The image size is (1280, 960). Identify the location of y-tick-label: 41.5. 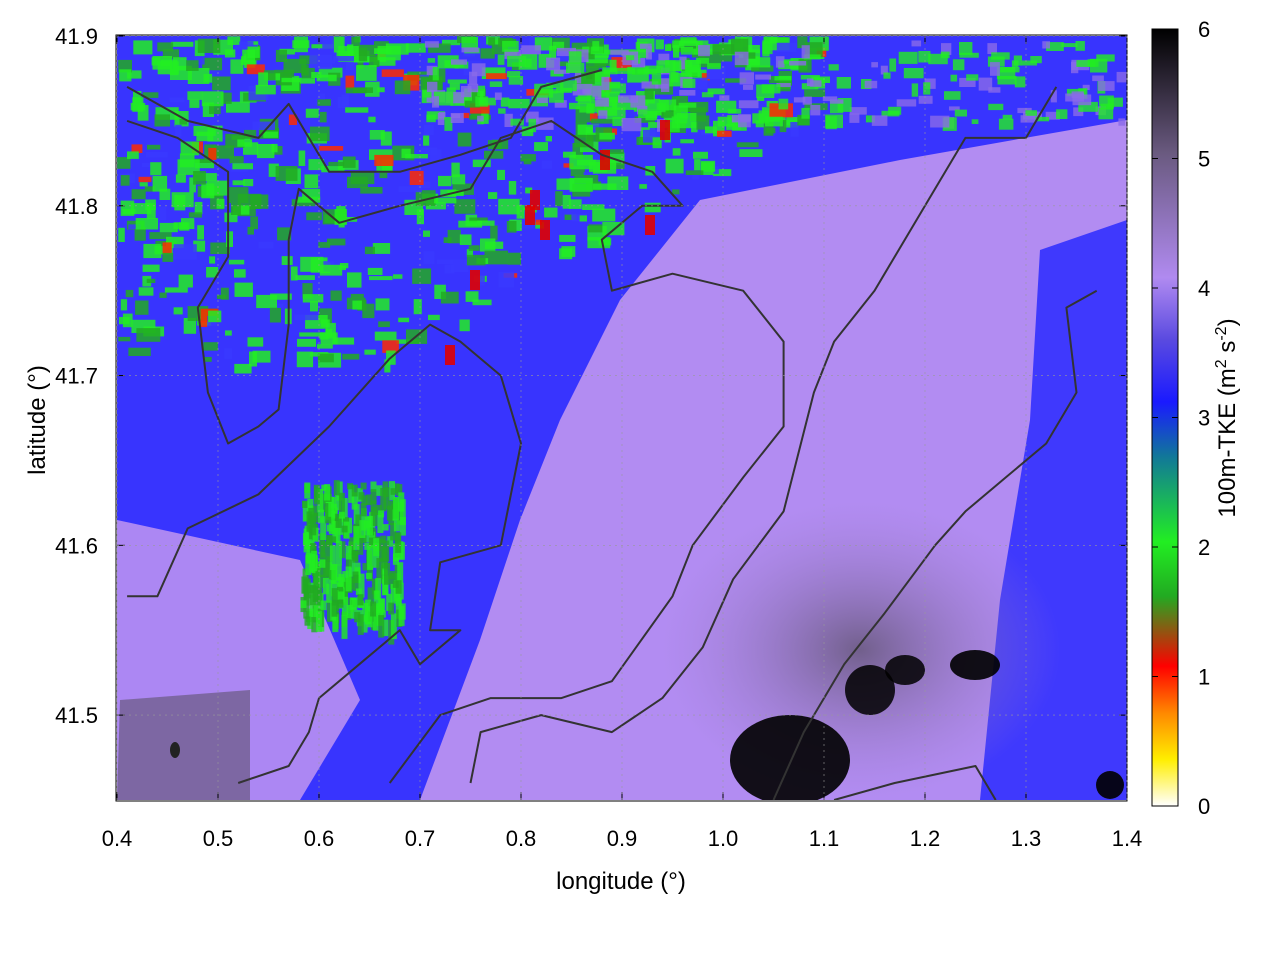
(76, 715).